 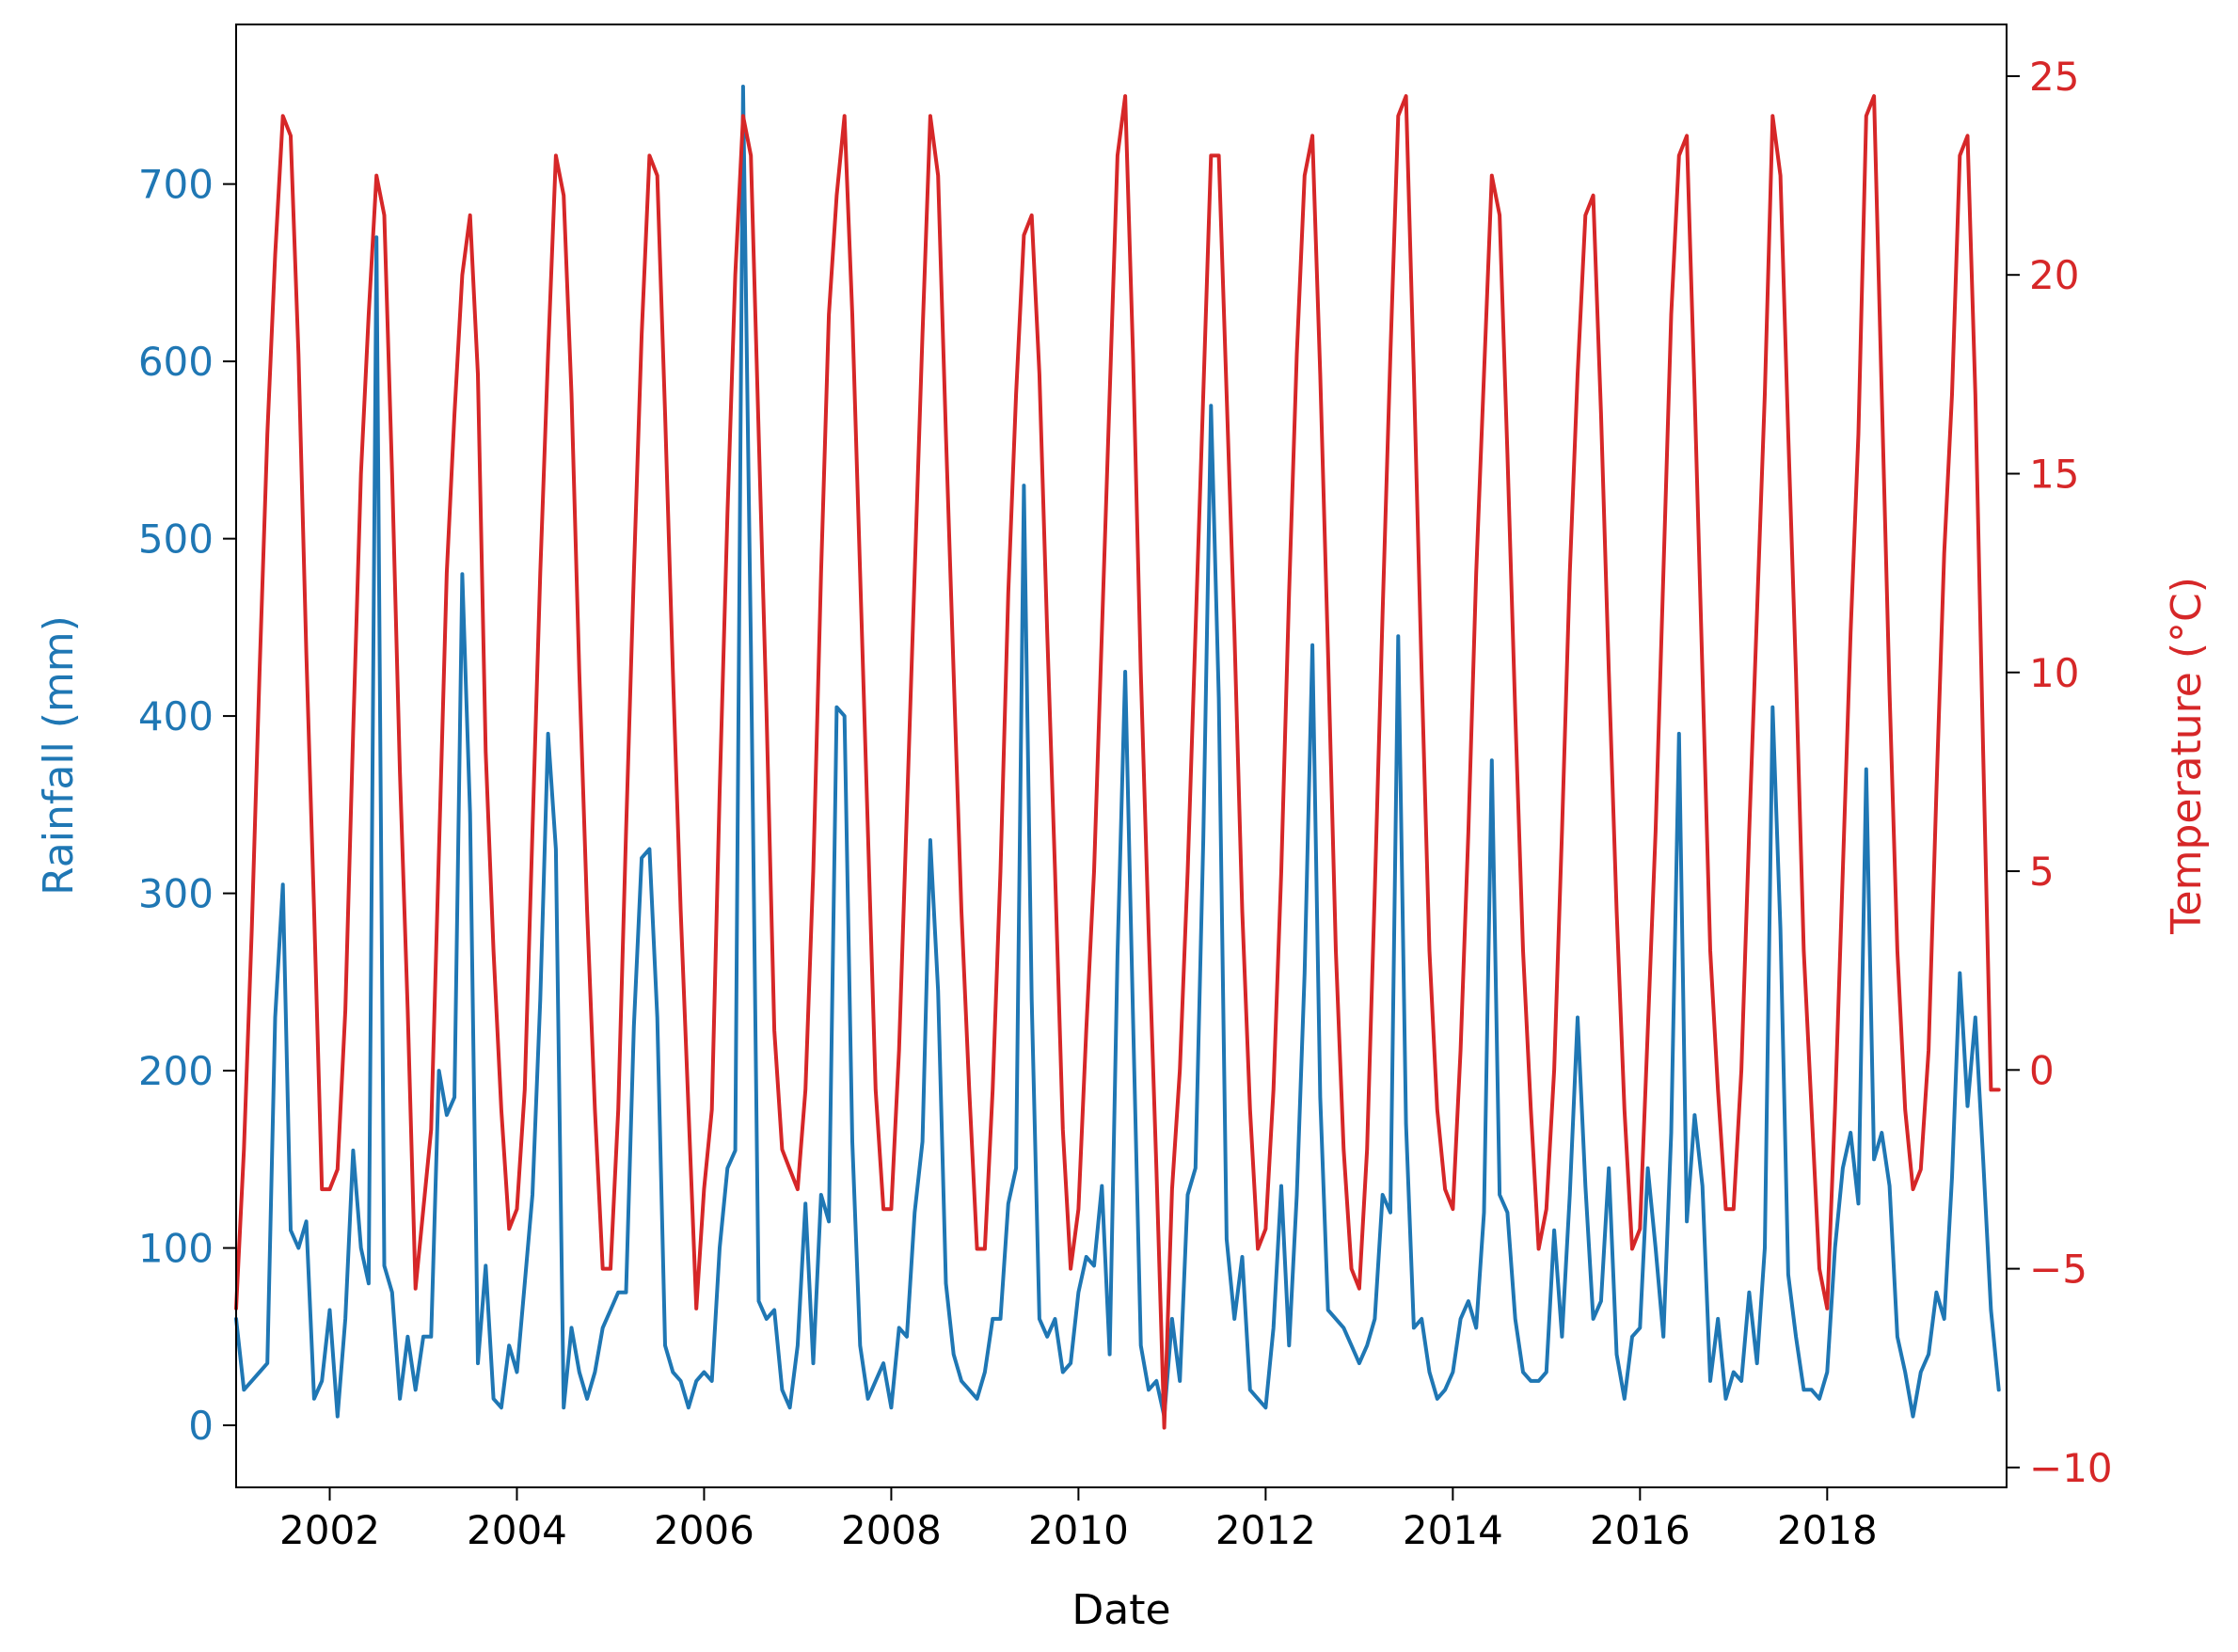 I want to click on left-y-tick-label: 300, so click(x=176, y=894).